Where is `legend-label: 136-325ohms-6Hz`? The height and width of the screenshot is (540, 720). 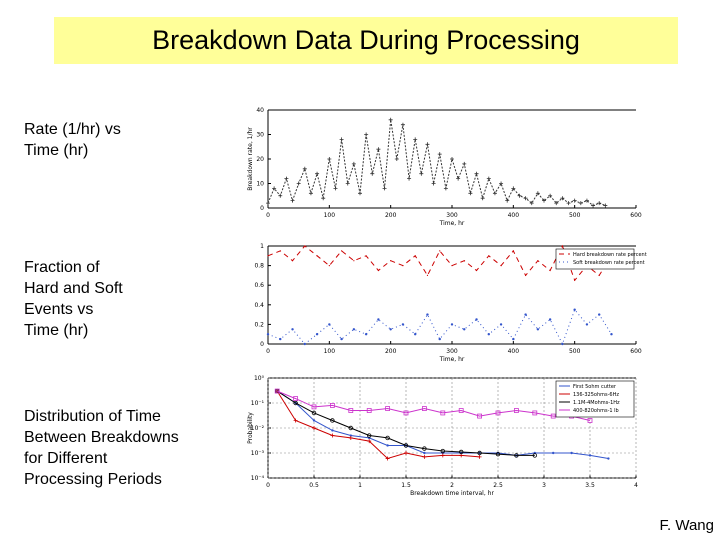 legend-label: 136-325ohms-6Hz is located at coordinates (596, 395).